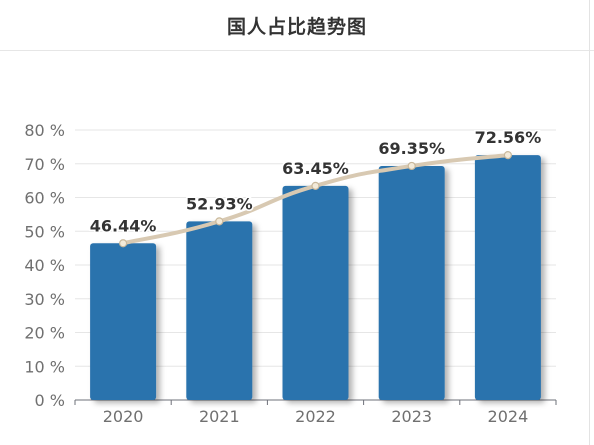 Image resolution: width=594 pixels, height=445 pixels. Describe the element at coordinates (123, 243) in the screenshot. I see `line-point-2020` at that location.